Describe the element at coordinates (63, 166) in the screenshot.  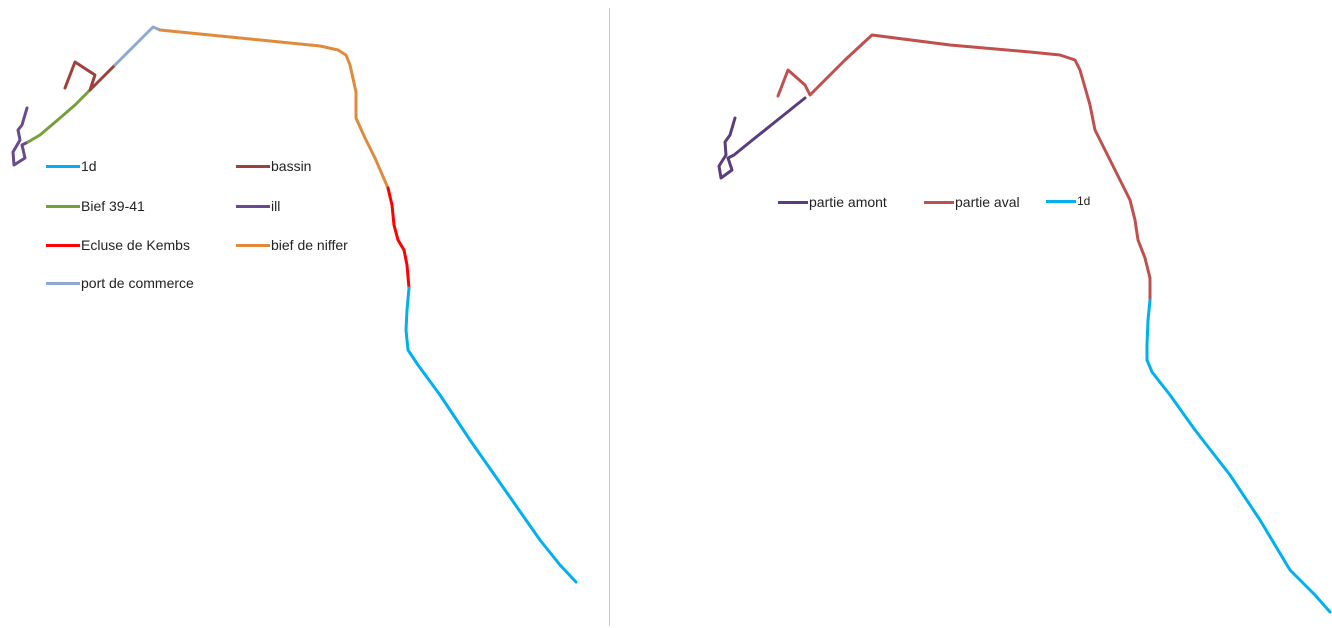
I see `legend-swatch-1d` at that location.